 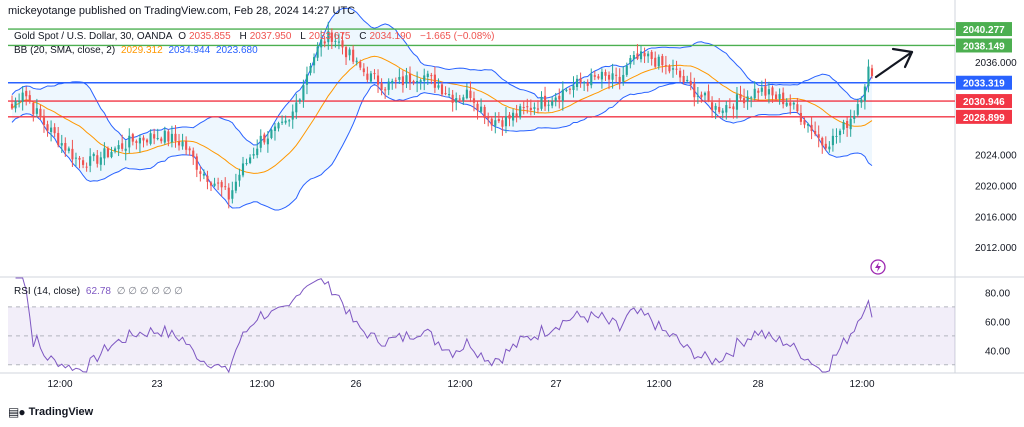 I want to click on level-tag-label: 2038.149, so click(x=984, y=46).